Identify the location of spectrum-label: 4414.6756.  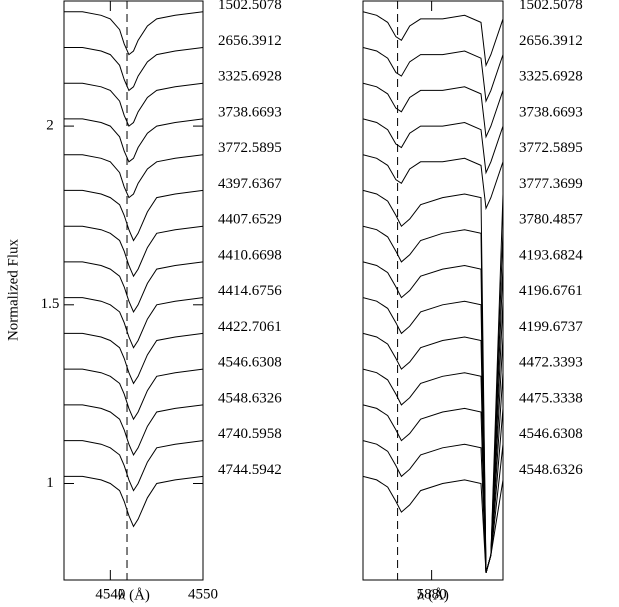
(250, 291).